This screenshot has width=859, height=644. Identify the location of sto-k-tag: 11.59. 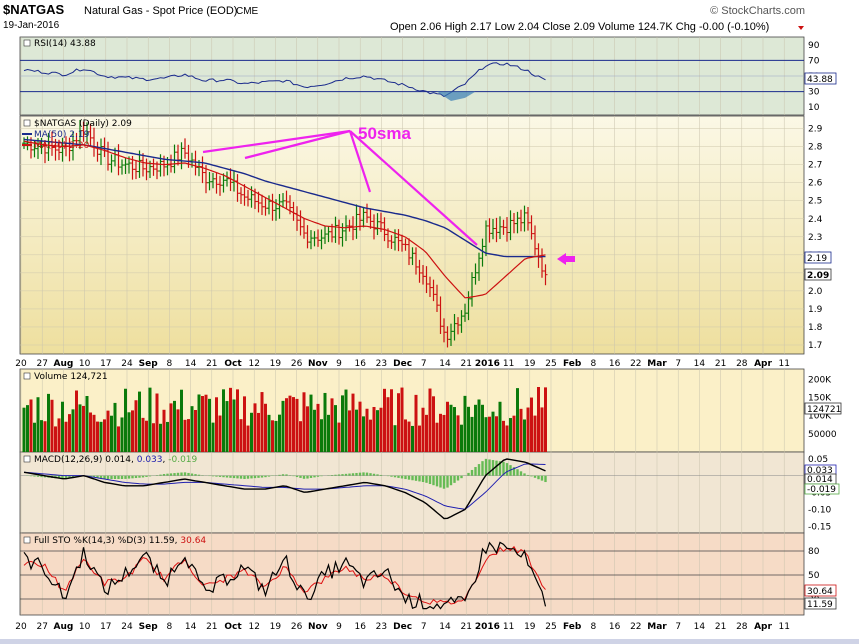
(820, 605).